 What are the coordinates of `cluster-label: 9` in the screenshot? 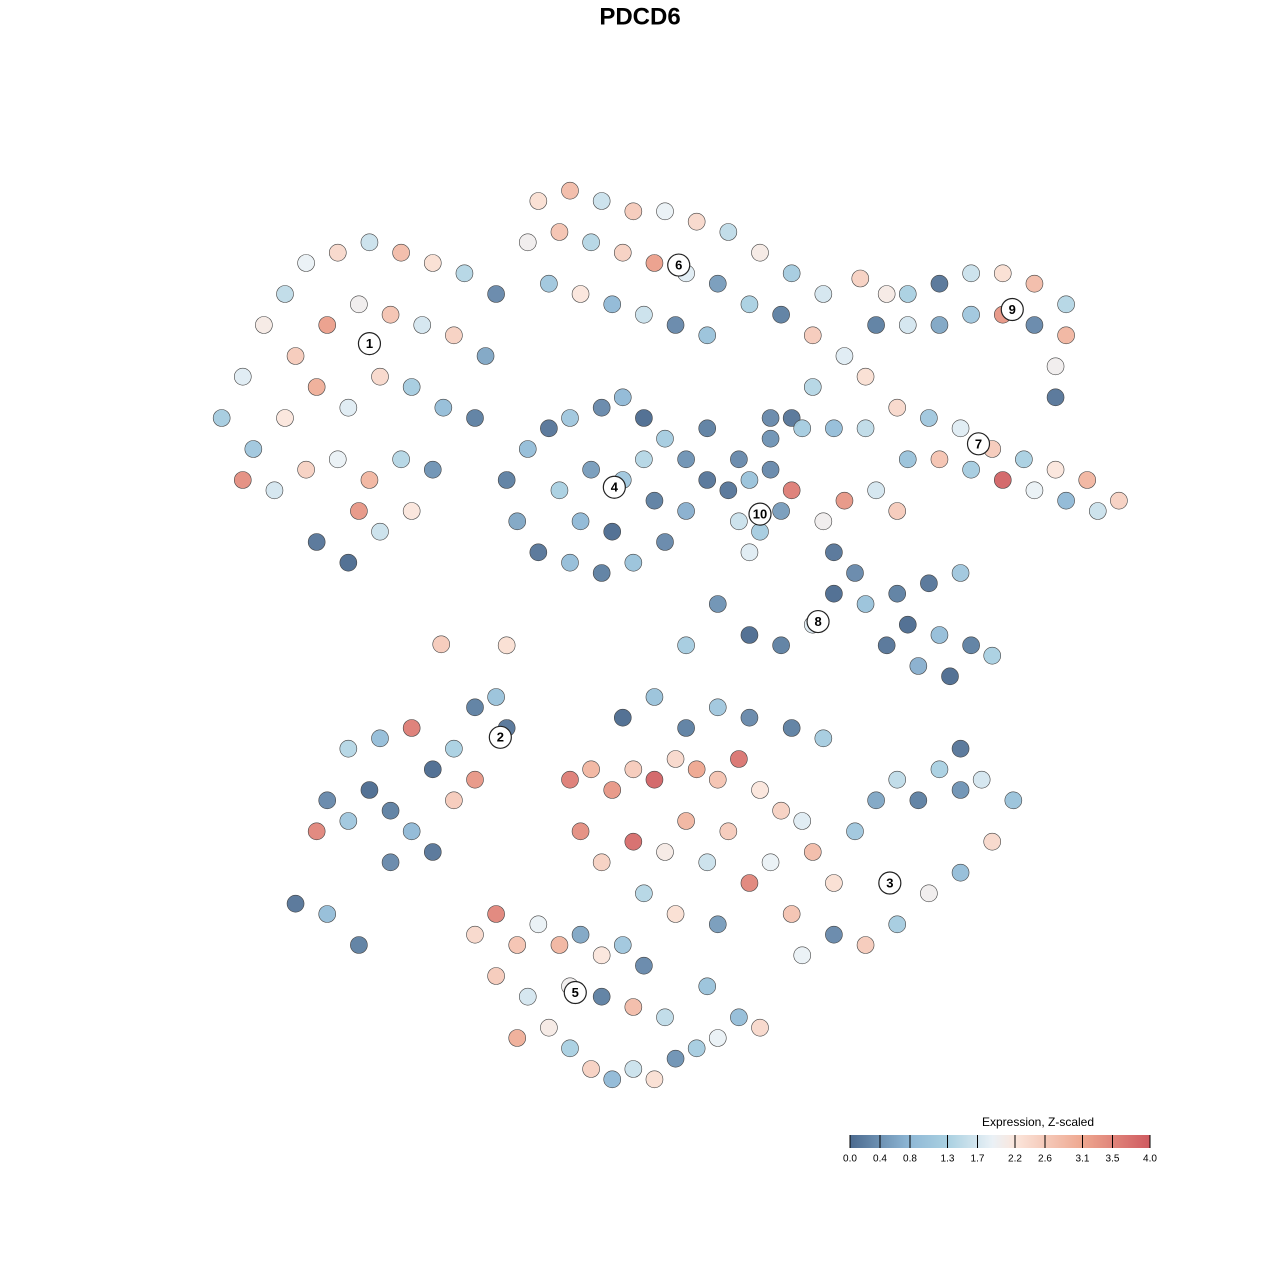 It's located at (1012, 309).